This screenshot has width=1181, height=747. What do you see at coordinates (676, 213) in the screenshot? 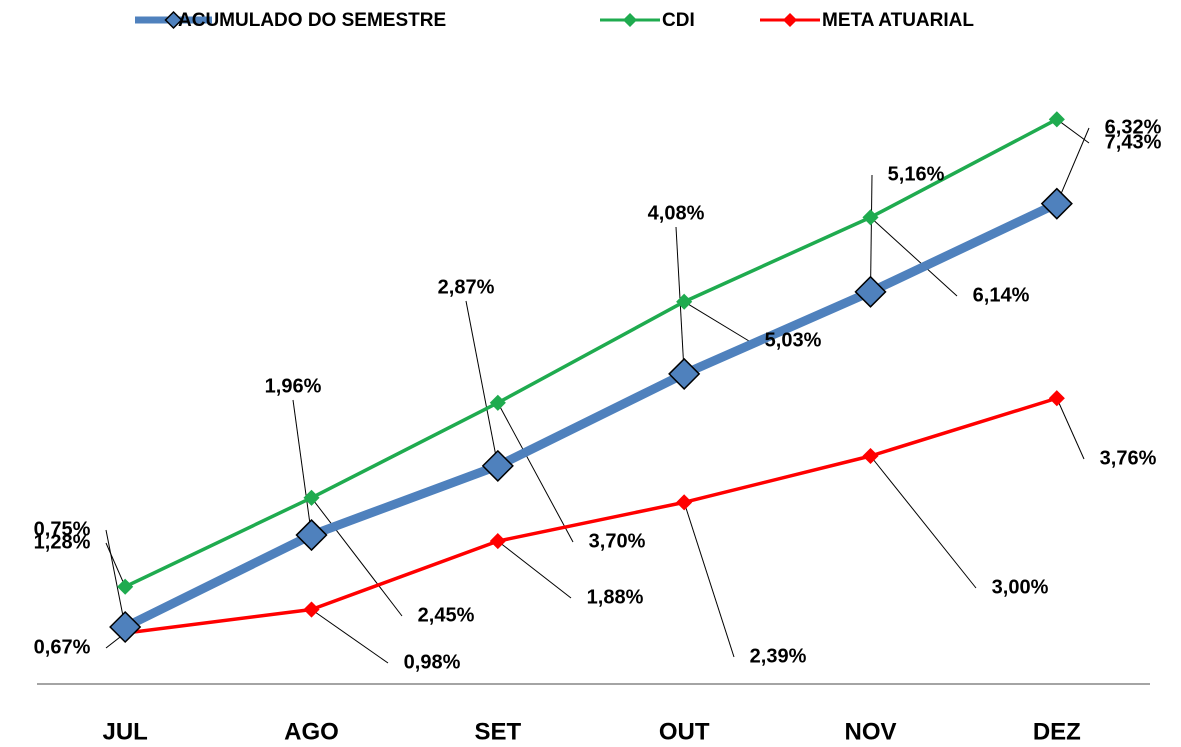
I see `data-label: 4,08%` at bounding box center [676, 213].